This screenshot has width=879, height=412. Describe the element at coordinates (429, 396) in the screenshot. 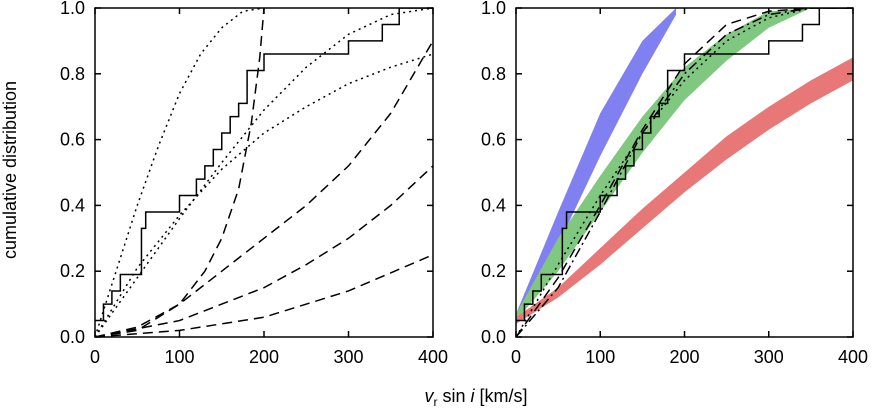

I see `x-axis-title-v: v` at that location.